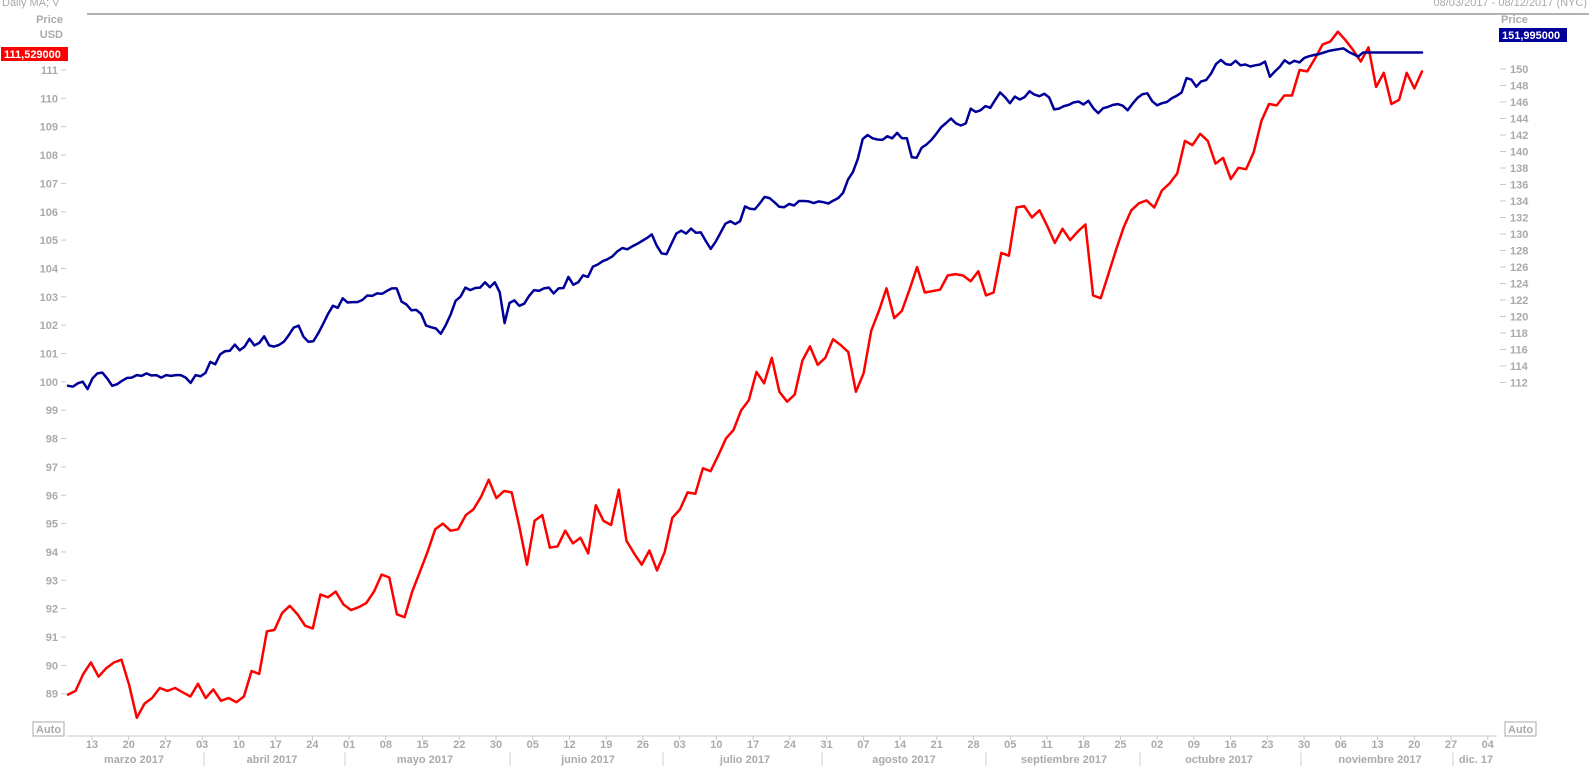 The width and height of the screenshot is (1589, 774). Describe the element at coordinates (52, 695) in the screenshot. I see `left-axis-tick-label: 89` at that location.